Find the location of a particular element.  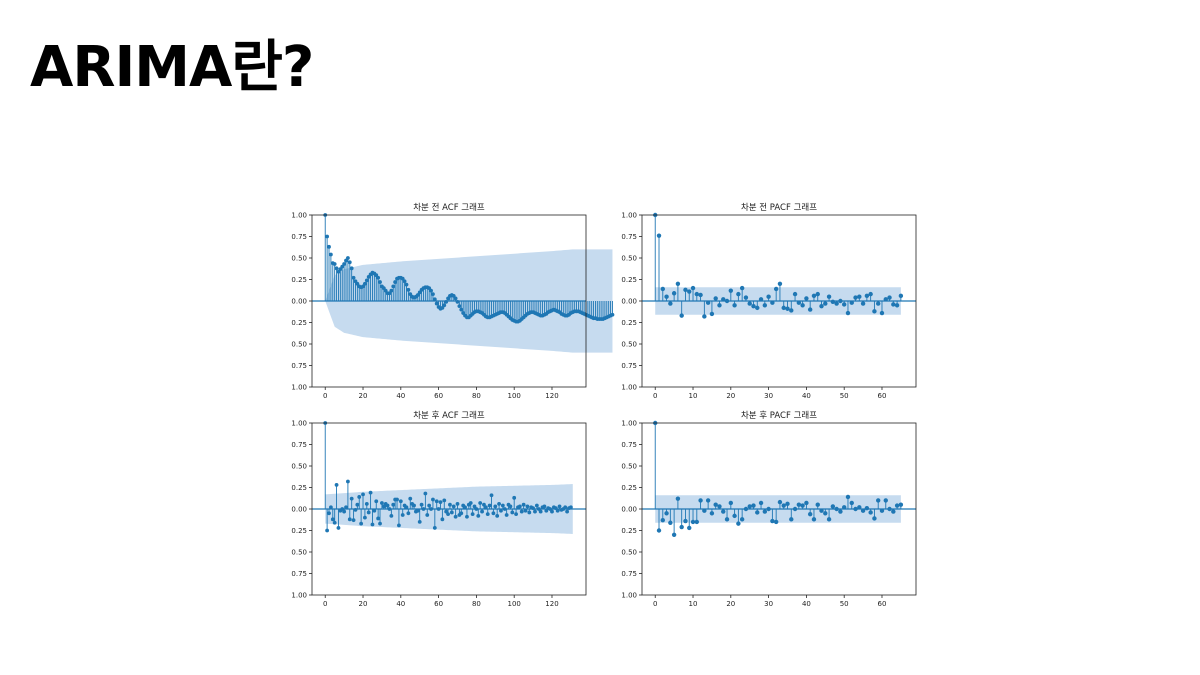

y-tick-label: 0.00 is located at coordinates (629, 510).